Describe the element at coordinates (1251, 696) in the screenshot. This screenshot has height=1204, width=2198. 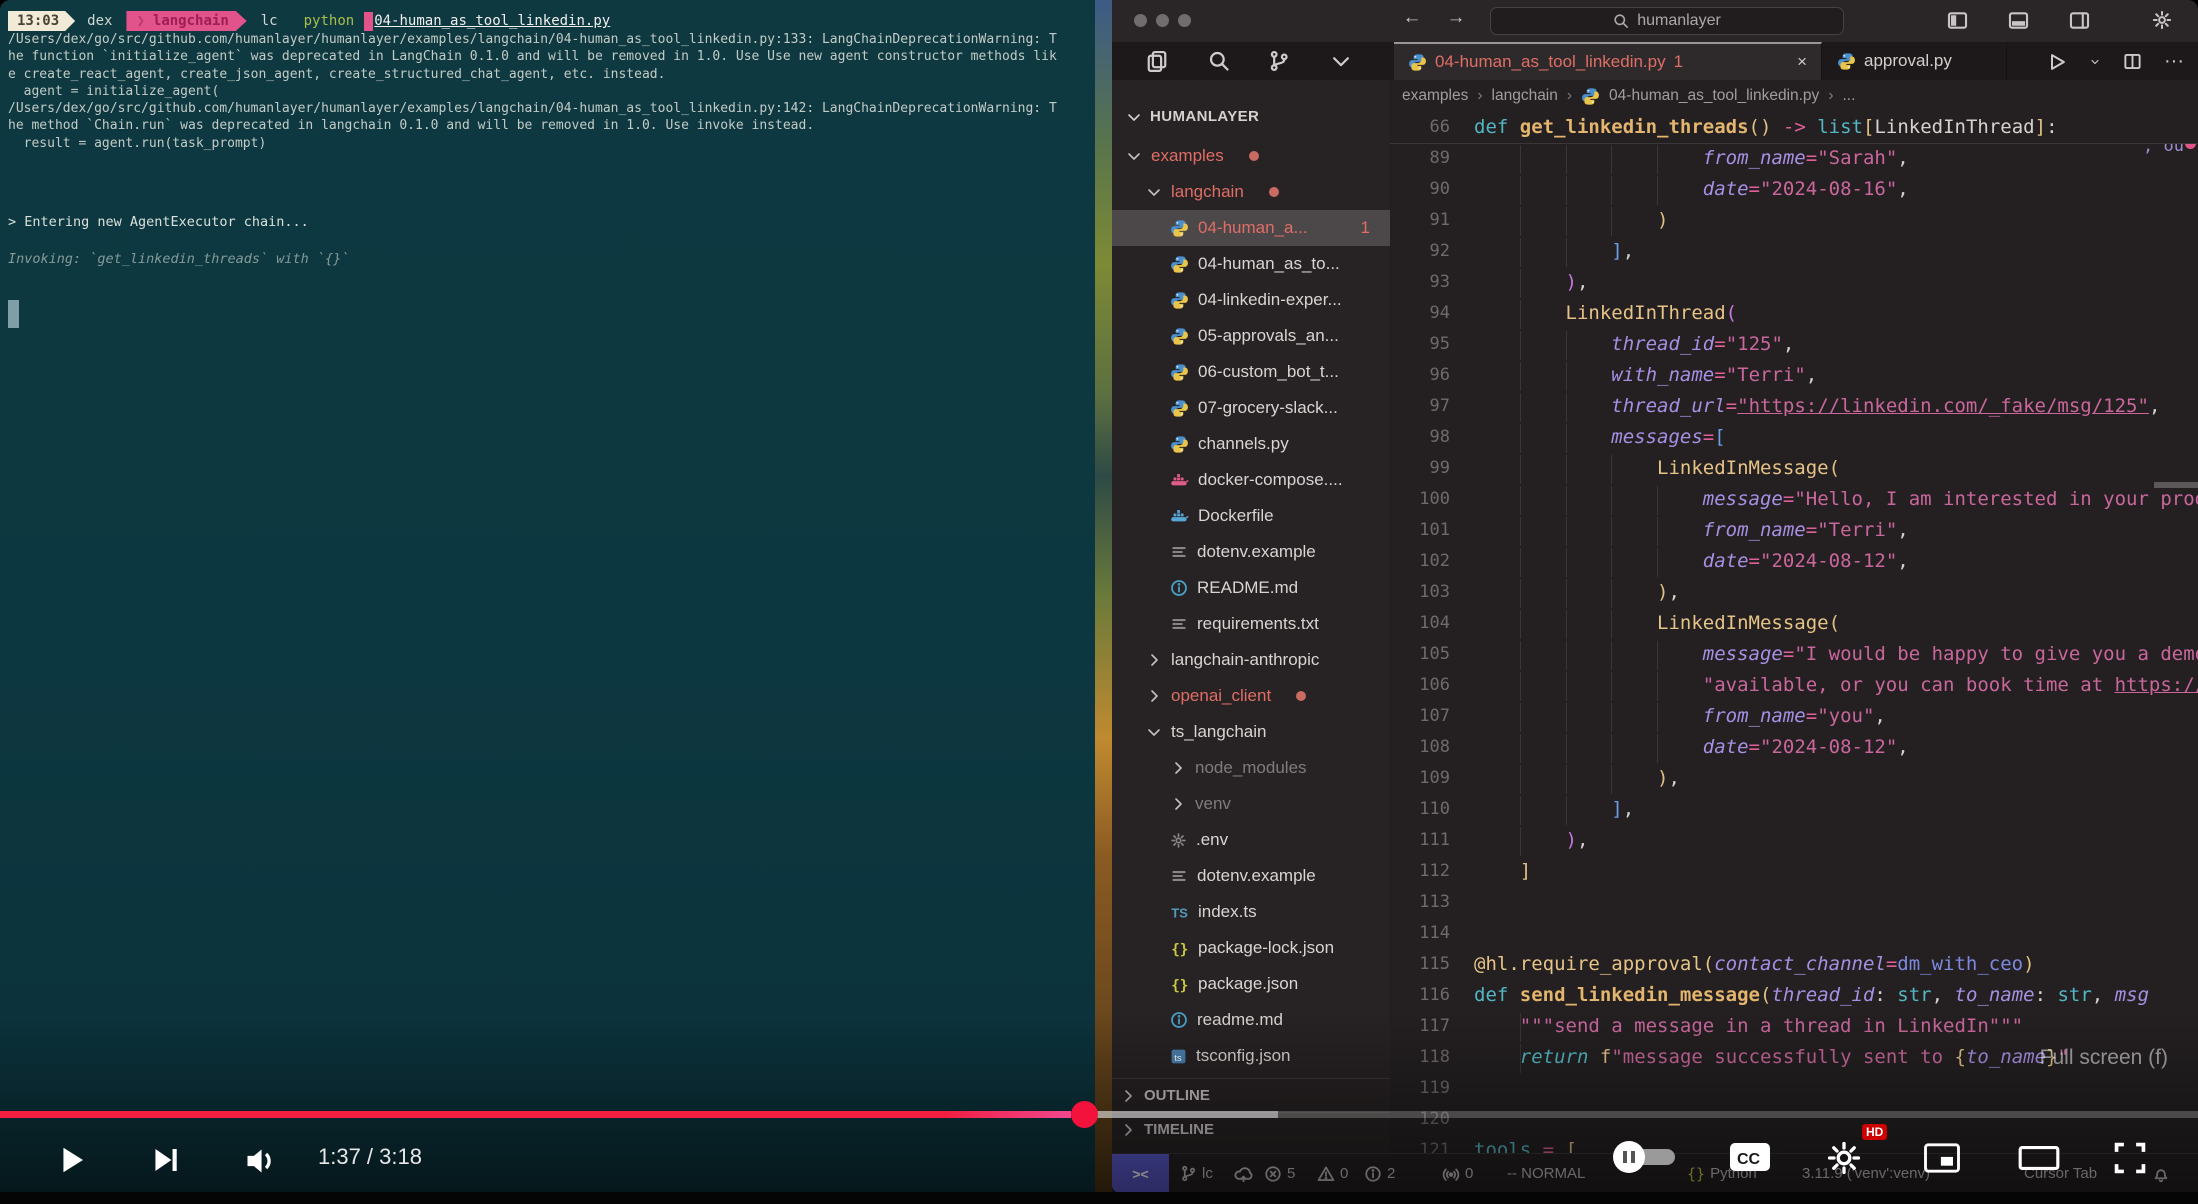
I see `explorer-item: openai_client` at that location.